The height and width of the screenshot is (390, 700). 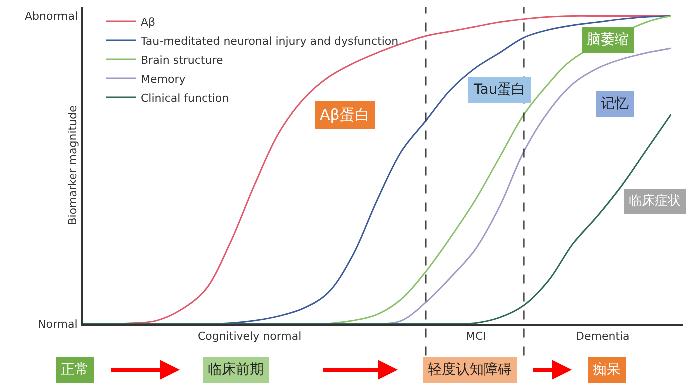 What do you see at coordinates (75, 370) in the screenshot?
I see `text: 正常` at bounding box center [75, 370].